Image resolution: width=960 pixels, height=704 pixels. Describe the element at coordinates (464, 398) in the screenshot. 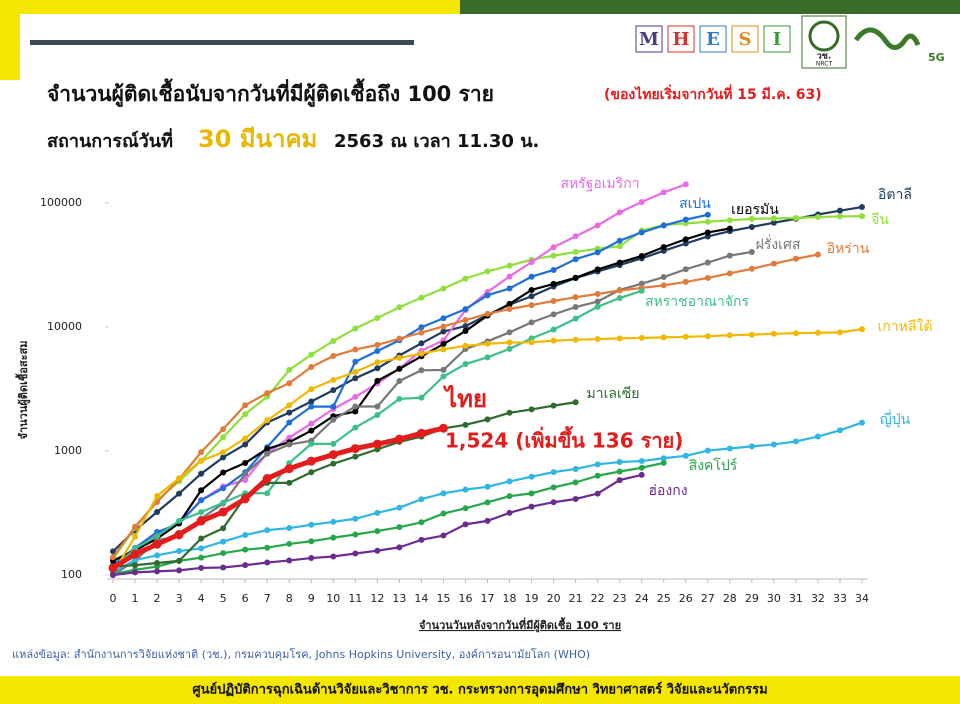

I see `thai-label: ไทย` at that location.